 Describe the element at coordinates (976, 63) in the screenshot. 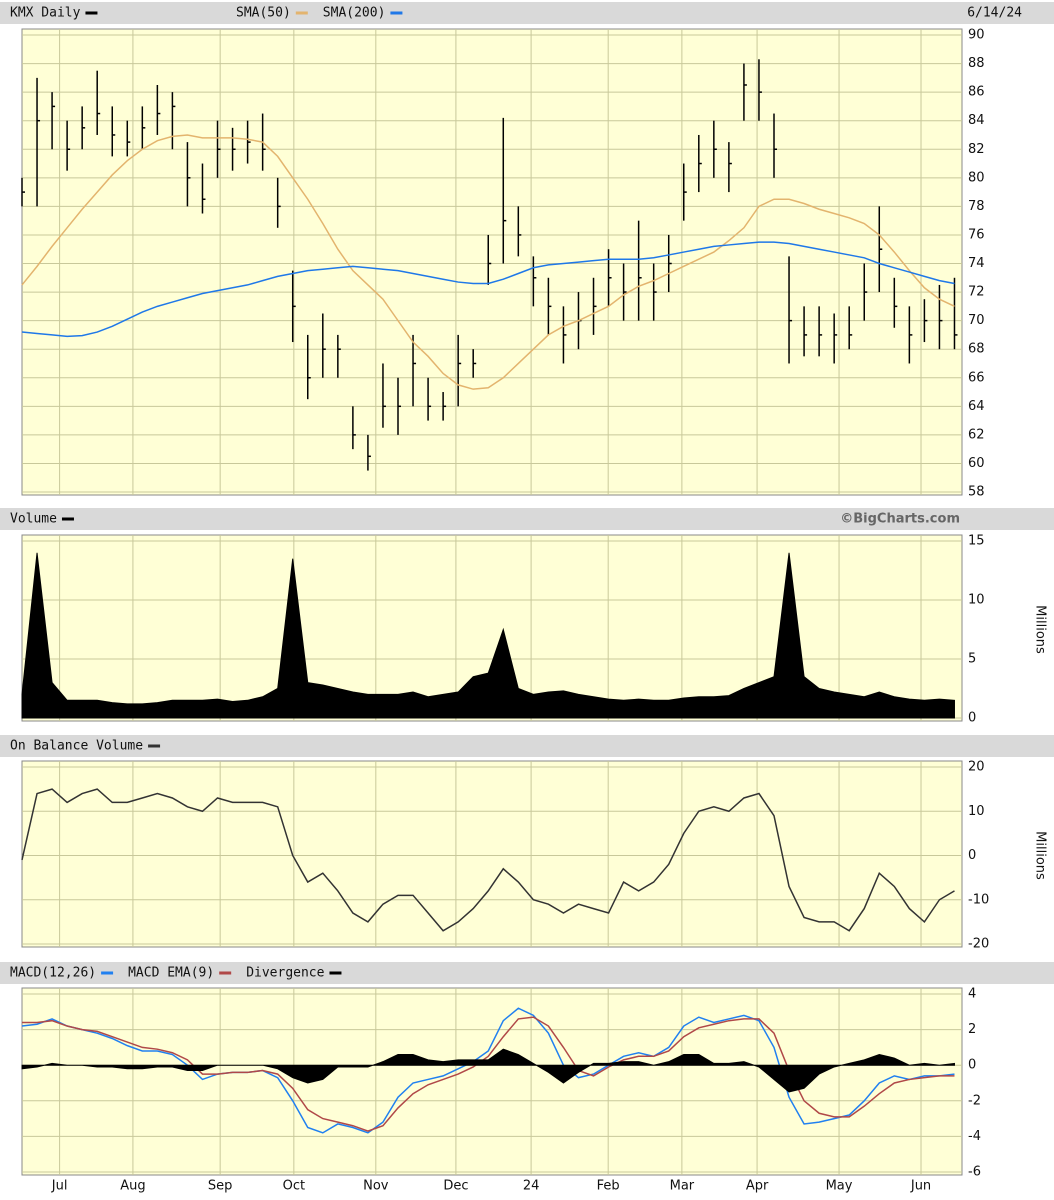

I see `y-tick-label: 88` at that location.